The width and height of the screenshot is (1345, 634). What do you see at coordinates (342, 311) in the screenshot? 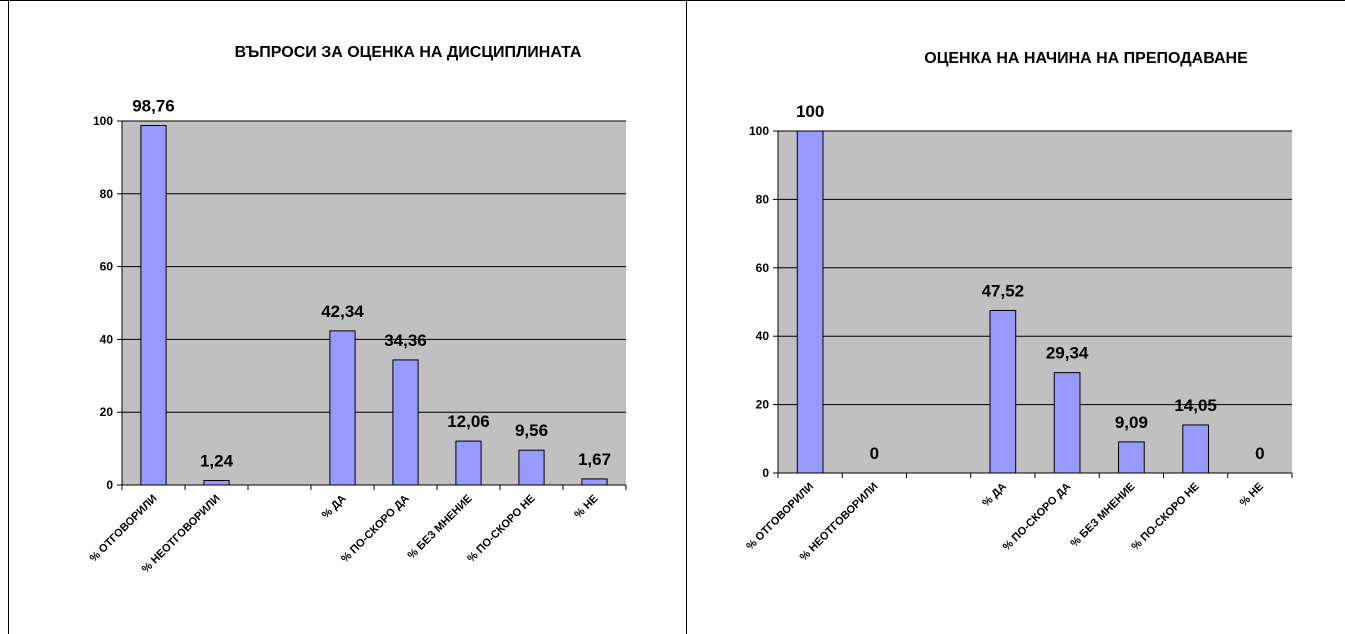
I see `data-label: 42,34` at bounding box center [342, 311].